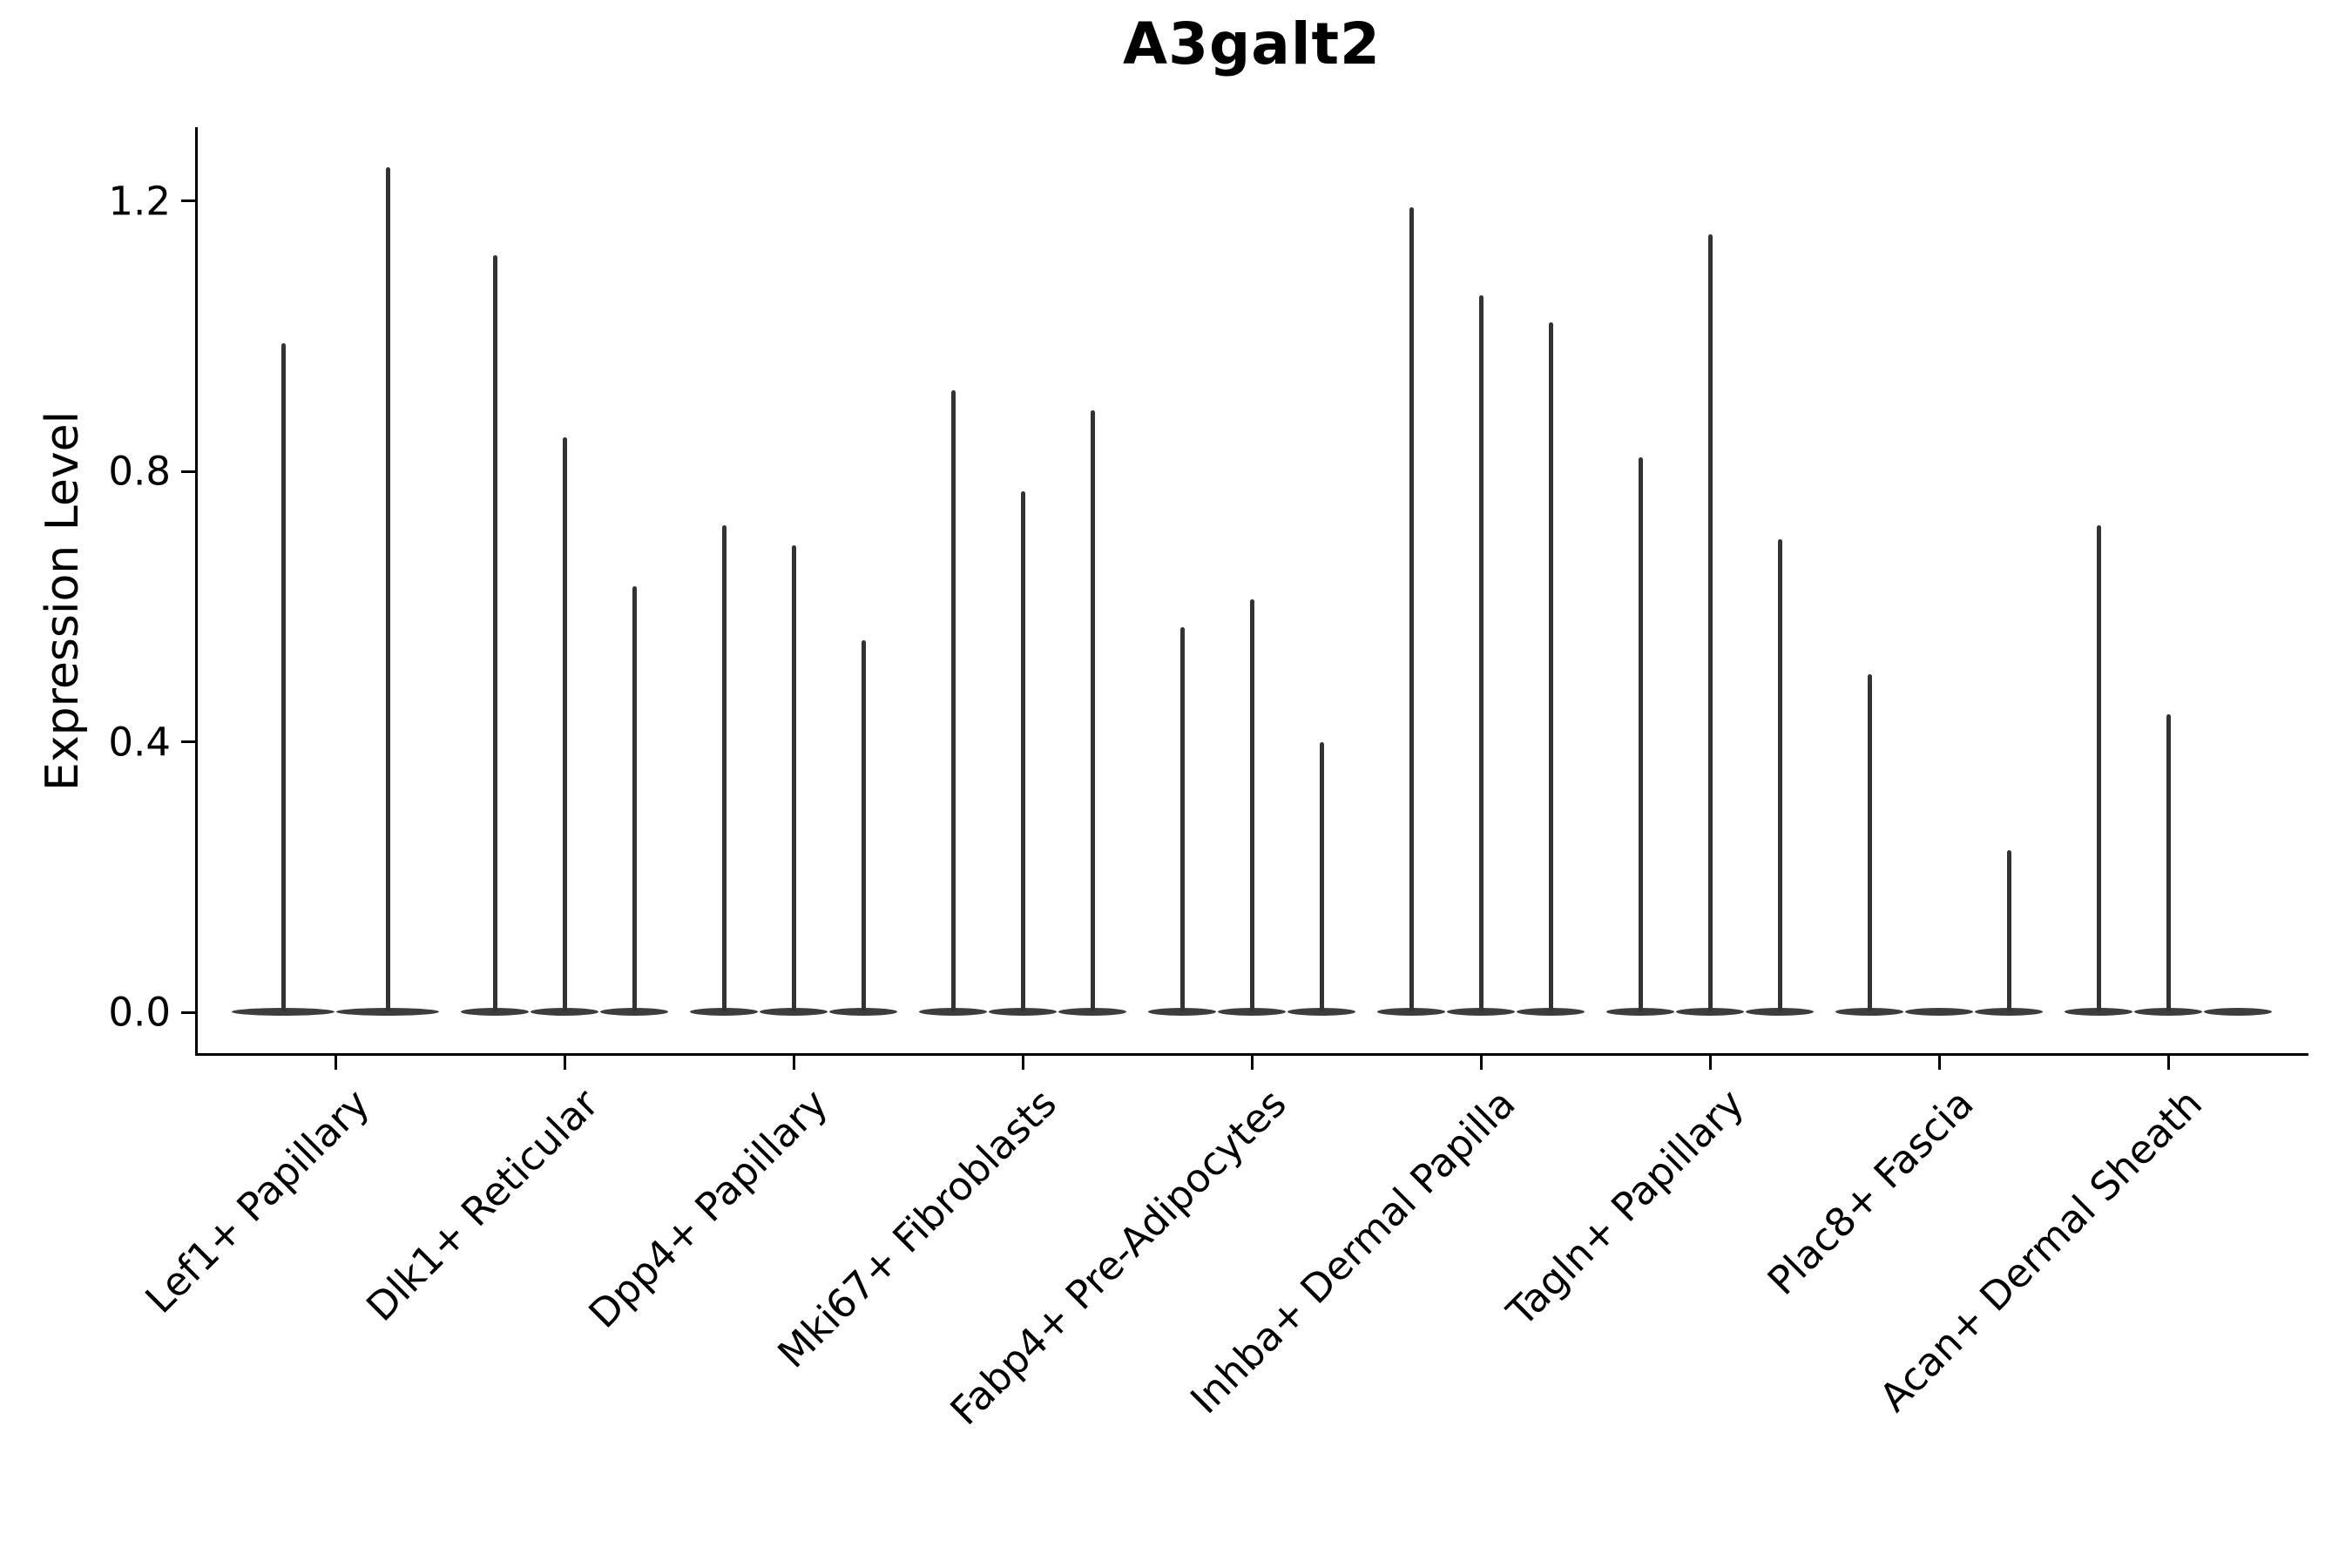 This screenshot has height=1568, width=2352. I want to click on chart-title: A3galt2, so click(1252, 44).